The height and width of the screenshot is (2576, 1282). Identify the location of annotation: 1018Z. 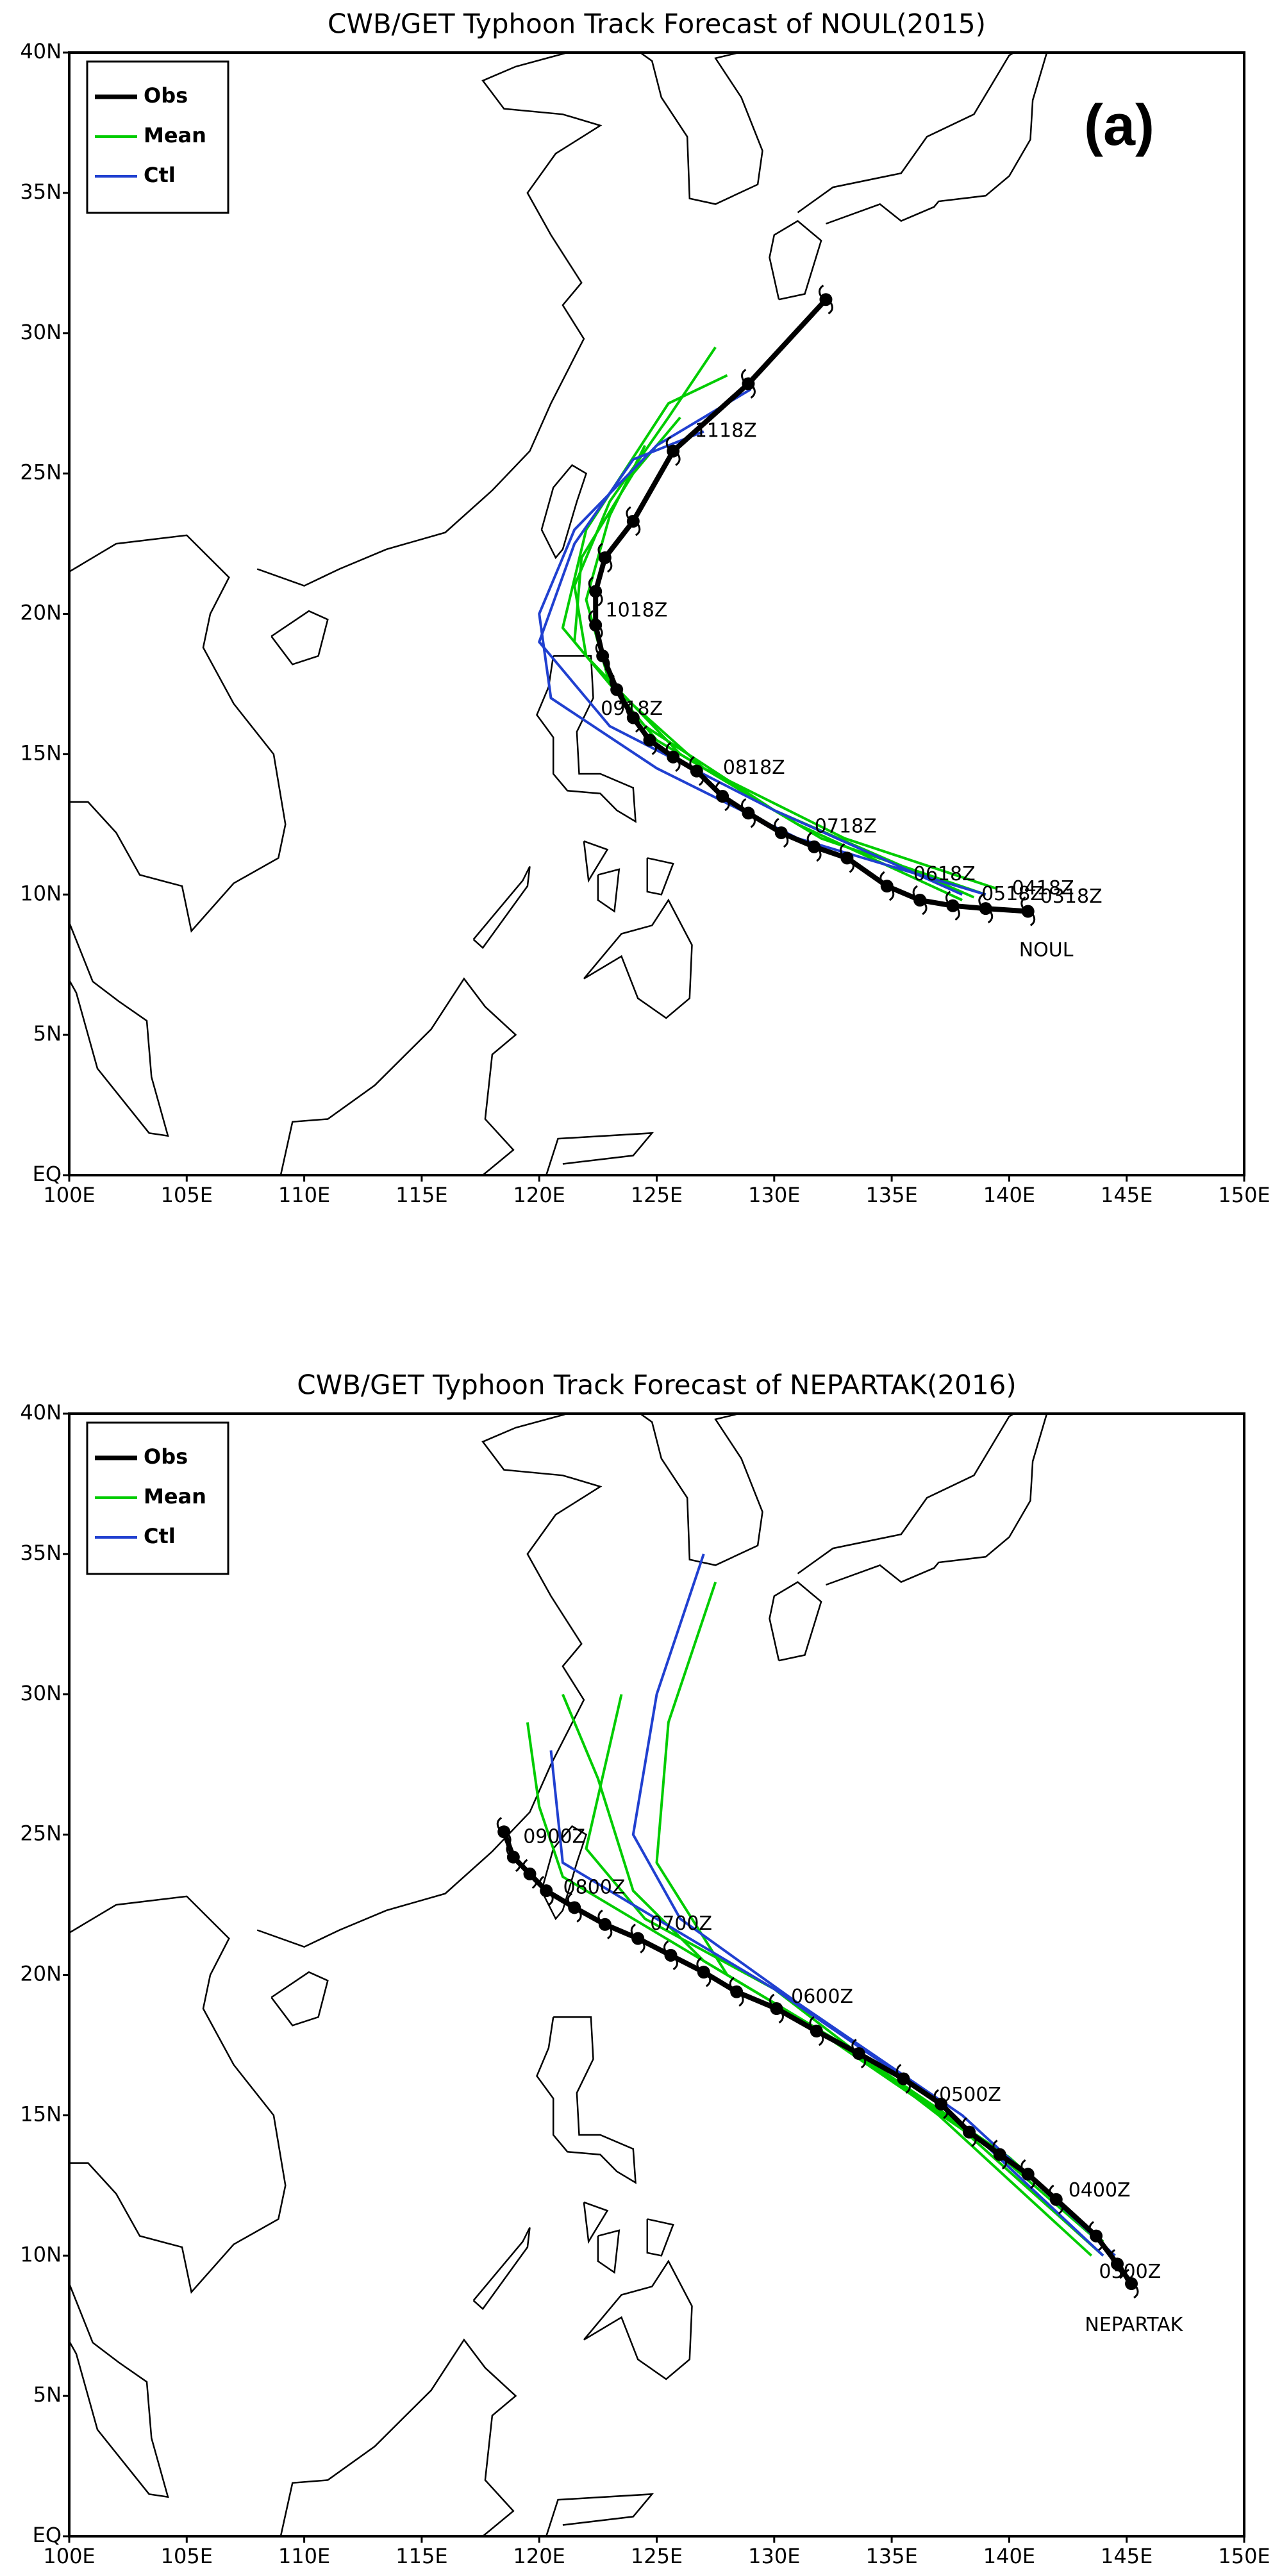
(637, 610).